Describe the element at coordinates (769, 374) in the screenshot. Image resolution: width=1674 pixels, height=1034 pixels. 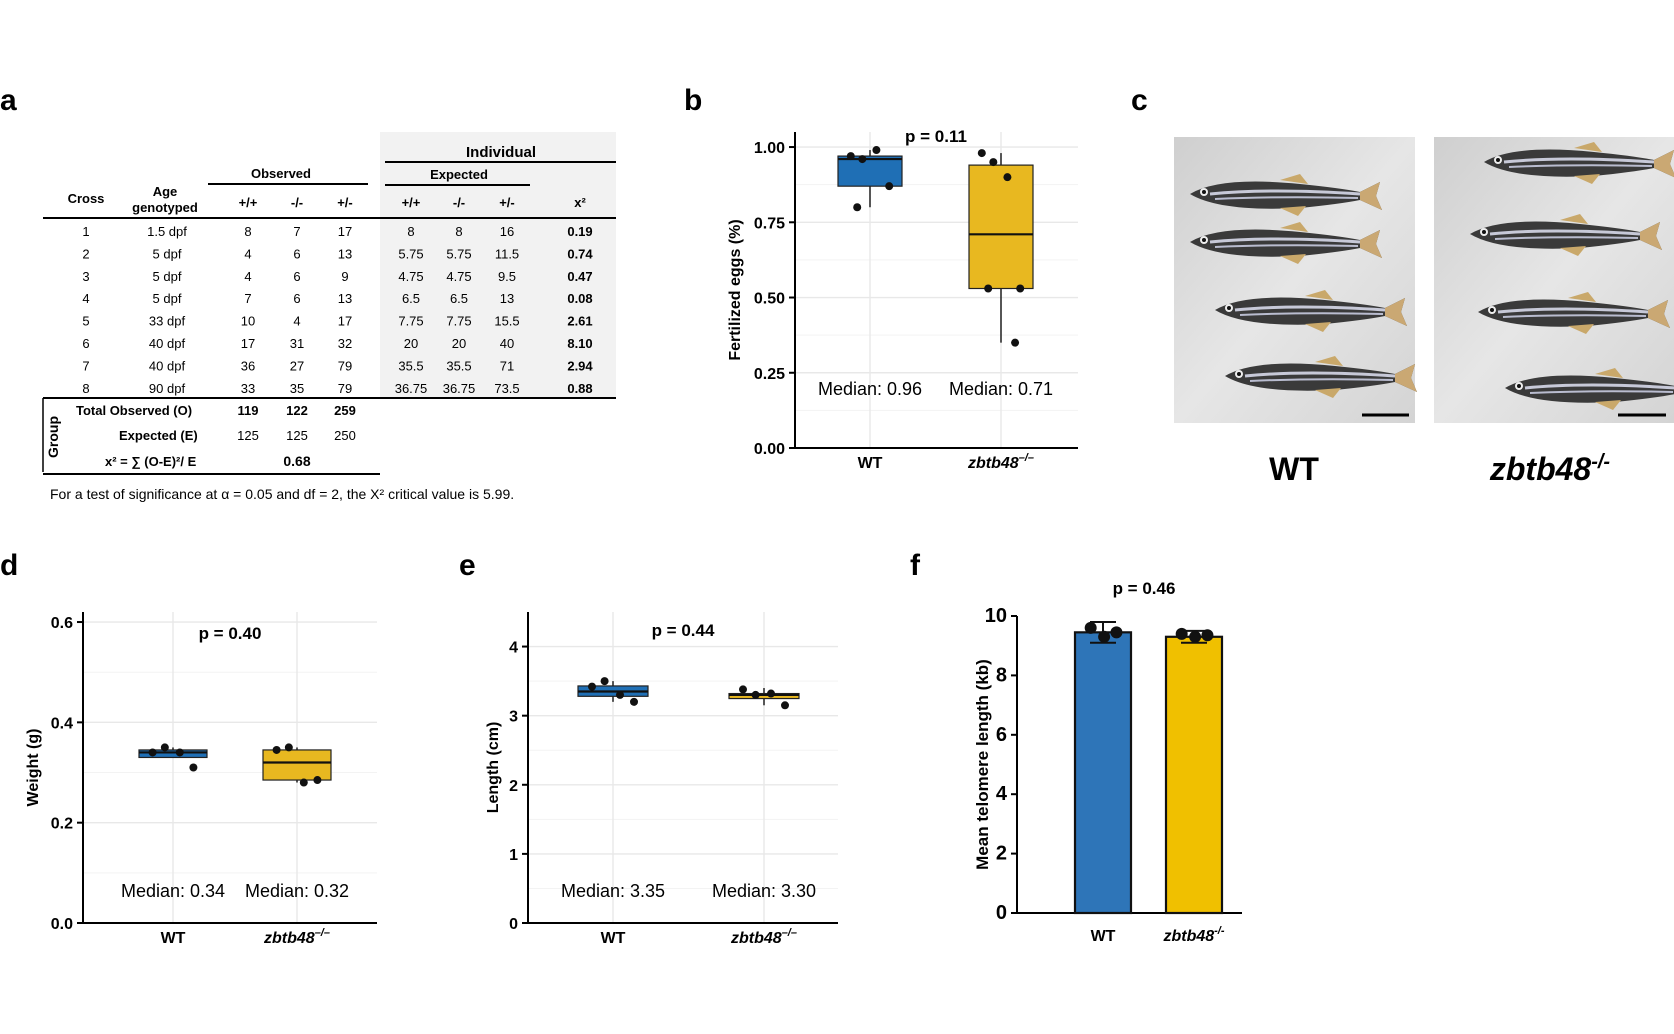
I see `y-tick-label: 0.25` at that location.